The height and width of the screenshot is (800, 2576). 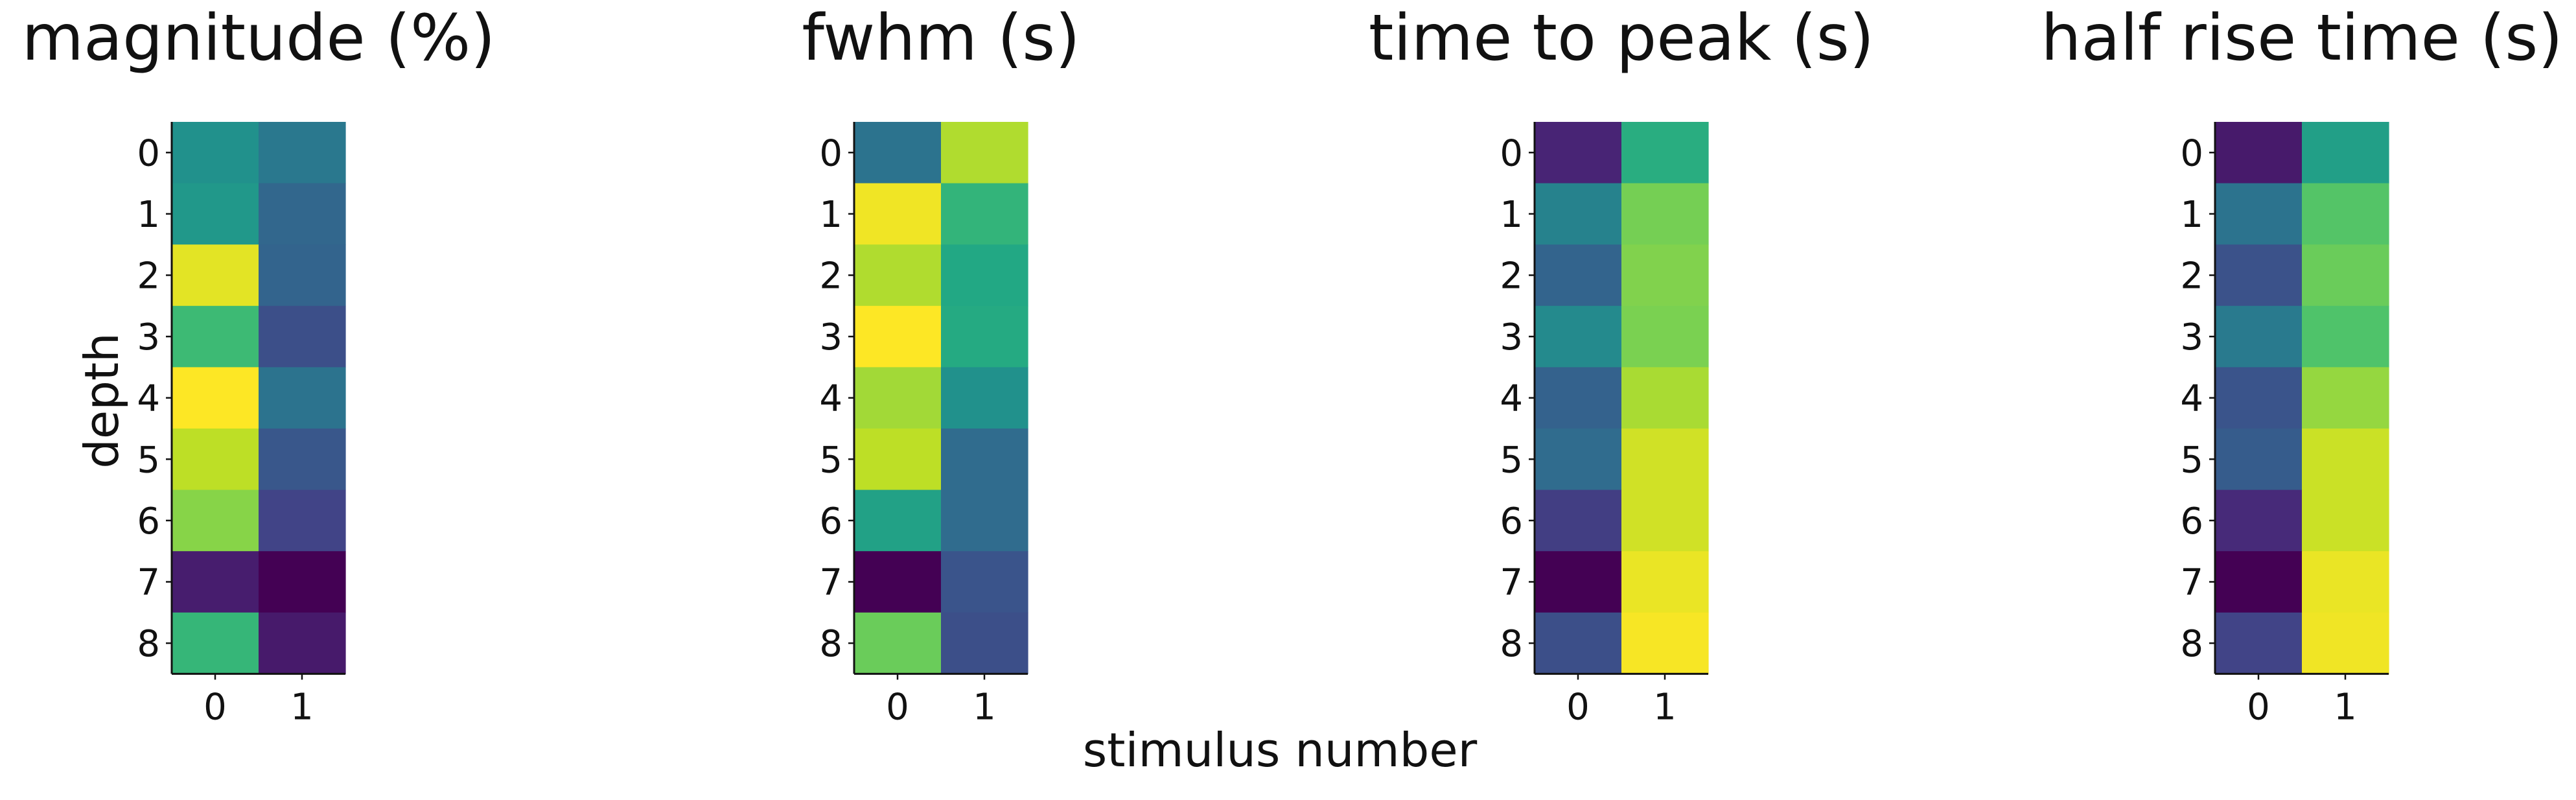 What do you see at coordinates (1622, 38) in the screenshot?
I see `panel-title: time to peak (s)` at bounding box center [1622, 38].